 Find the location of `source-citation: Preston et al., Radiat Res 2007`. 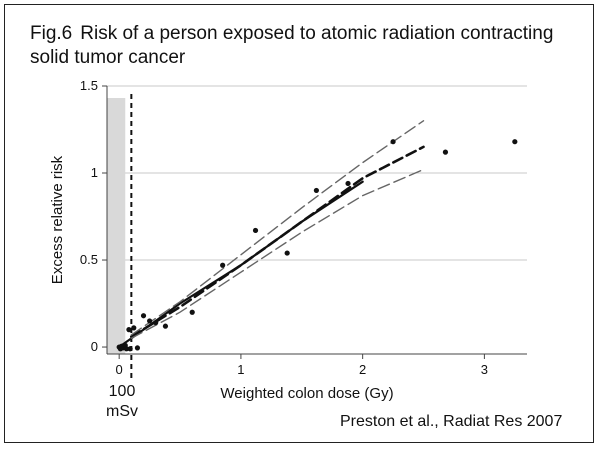

source-citation: Preston et al., Radiat Res 2007 is located at coordinates (451, 421).